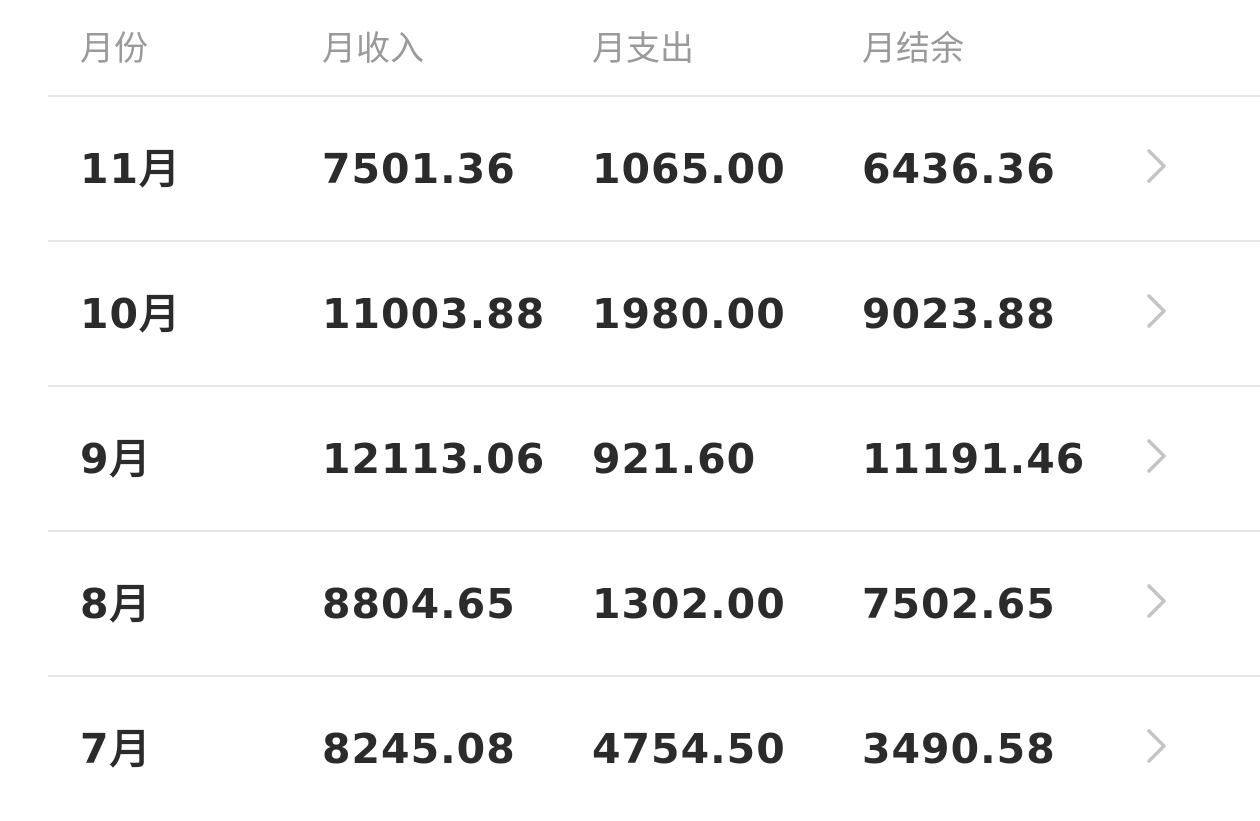  What do you see at coordinates (419, 604) in the screenshot?
I see `income-cell: 8804.65` at bounding box center [419, 604].